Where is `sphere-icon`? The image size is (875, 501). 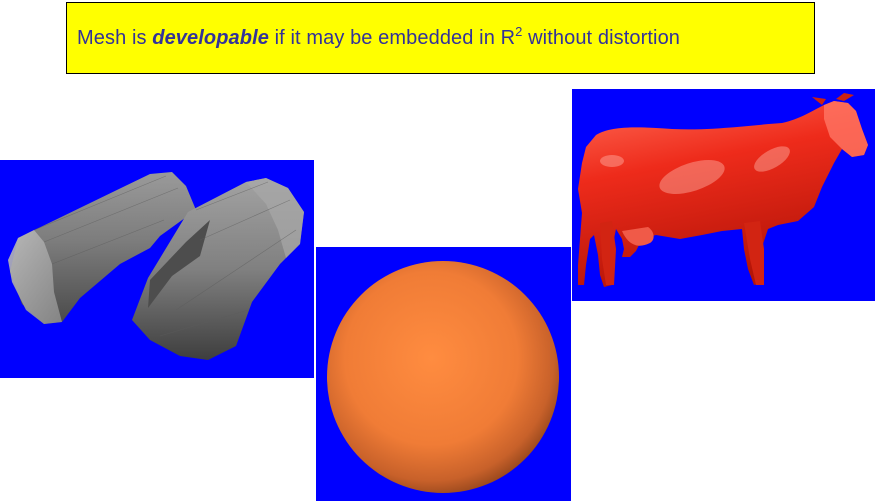
sphere-icon is located at coordinates (443, 374).